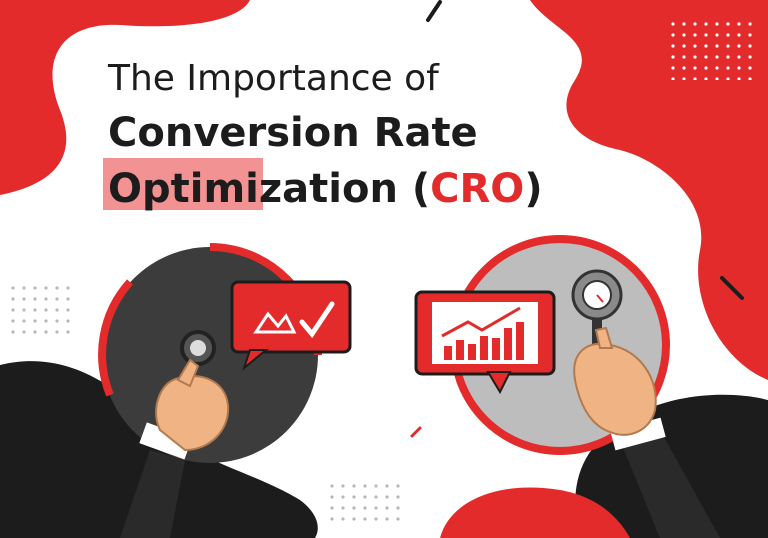  Describe the element at coordinates (713, 50) in the screenshot. I see `dot-grid-top-right` at that location.